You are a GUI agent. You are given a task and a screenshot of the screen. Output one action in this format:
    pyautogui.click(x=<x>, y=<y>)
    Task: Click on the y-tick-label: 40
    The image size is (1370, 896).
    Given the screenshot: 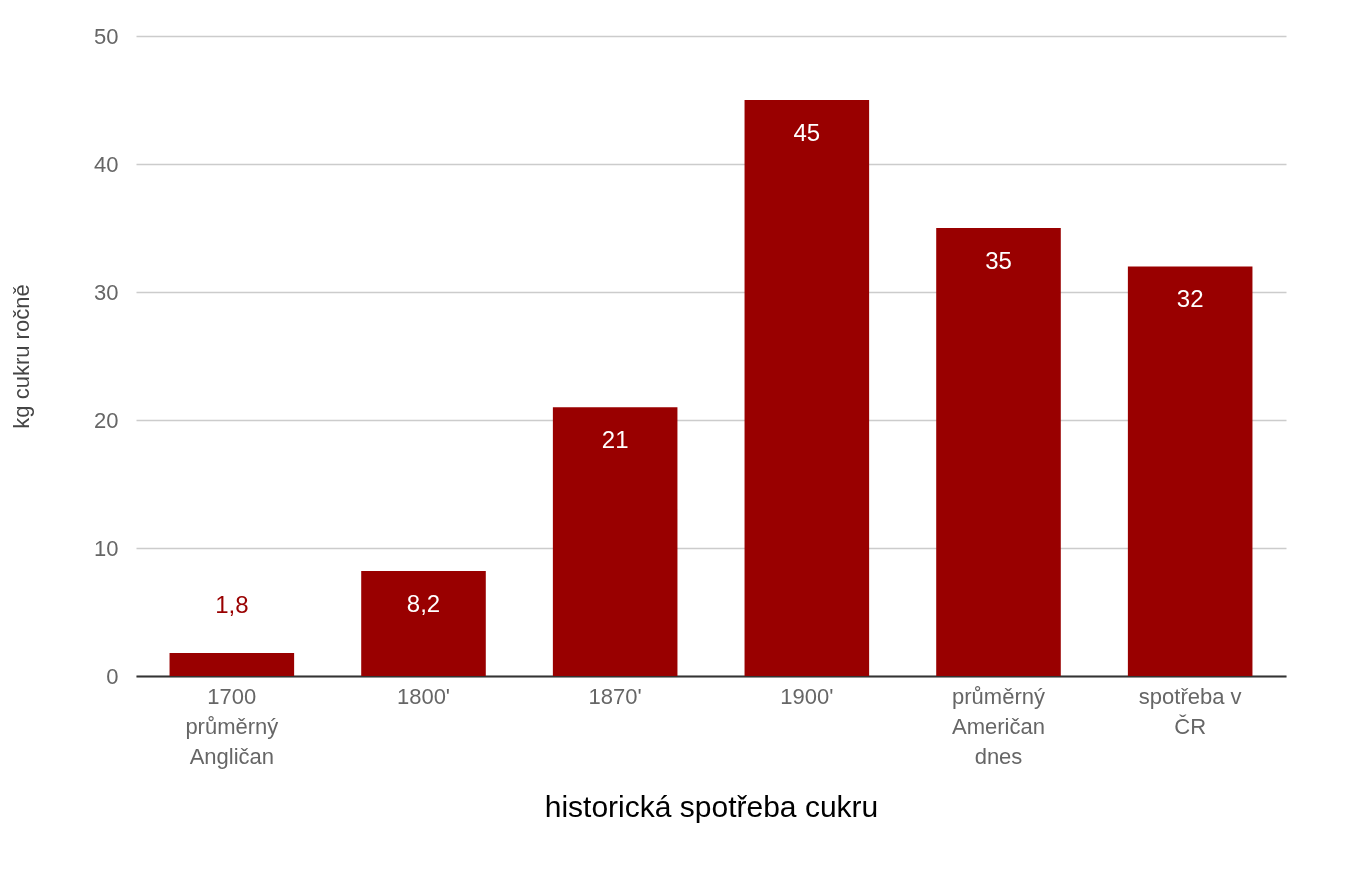 What is the action you would take?
    pyautogui.click(x=106, y=164)
    